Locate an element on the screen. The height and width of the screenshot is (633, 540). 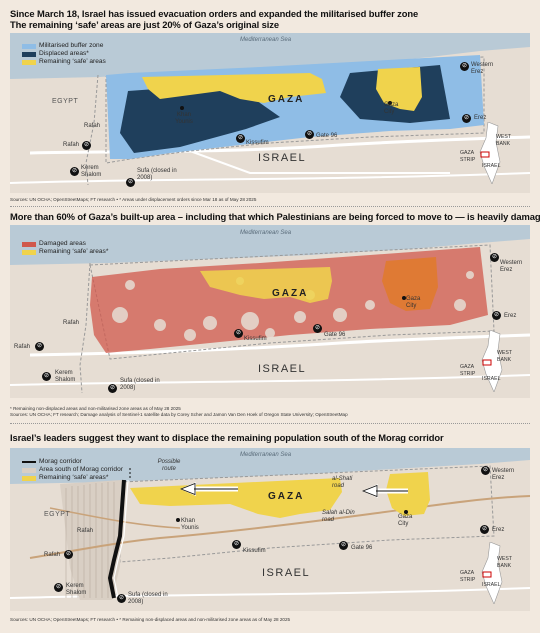
morag-corridor is located at coordinates (116, 539).